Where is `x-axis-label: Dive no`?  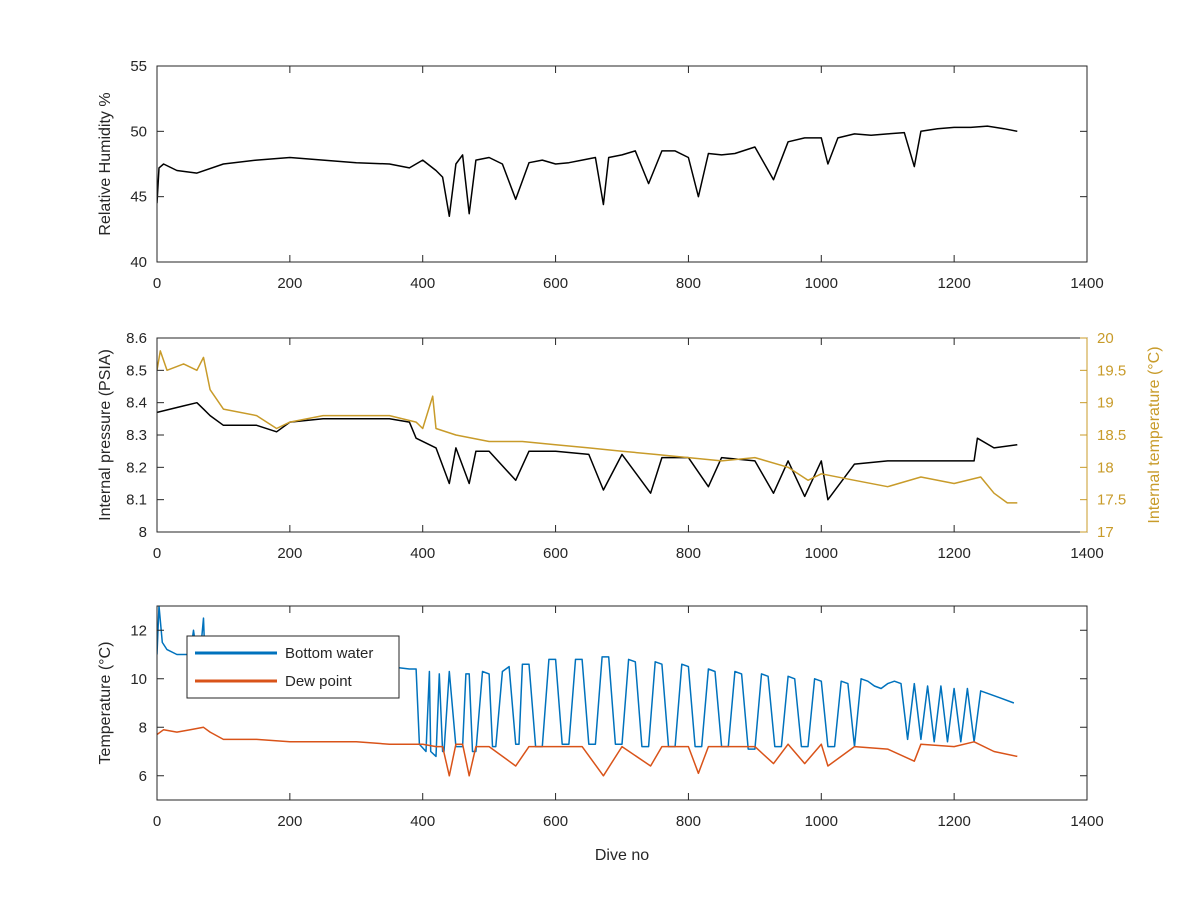
x-axis-label: Dive no is located at coordinates (622, 855).